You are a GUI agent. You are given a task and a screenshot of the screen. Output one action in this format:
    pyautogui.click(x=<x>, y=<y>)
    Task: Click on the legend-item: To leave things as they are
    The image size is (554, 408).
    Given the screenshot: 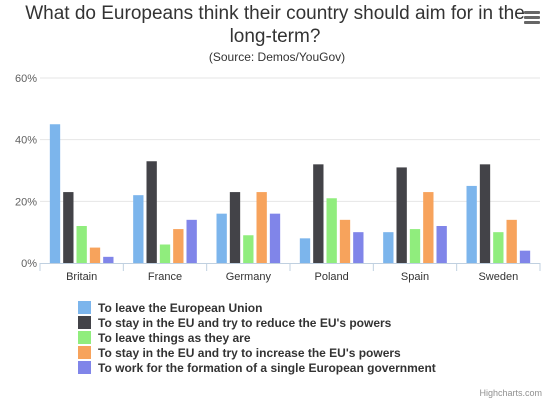 What is the action you would take?
    pyautogui.click(x=308, y=337)
    